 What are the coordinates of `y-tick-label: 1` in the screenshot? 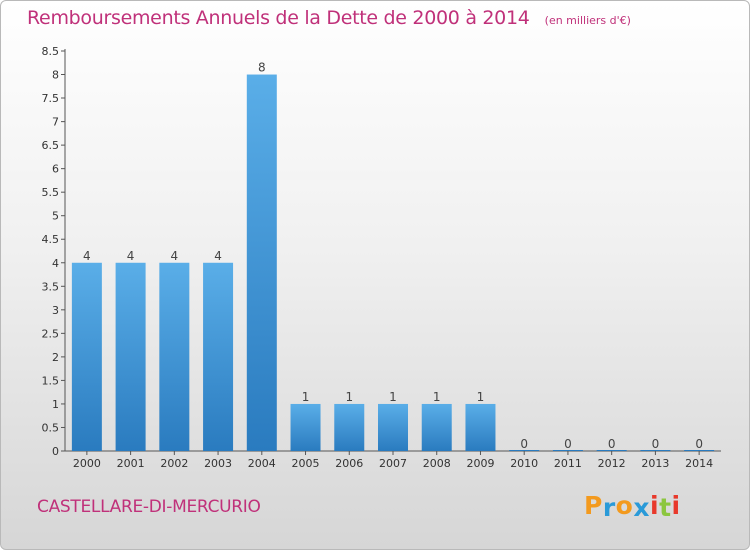 It's located at (55, 404).